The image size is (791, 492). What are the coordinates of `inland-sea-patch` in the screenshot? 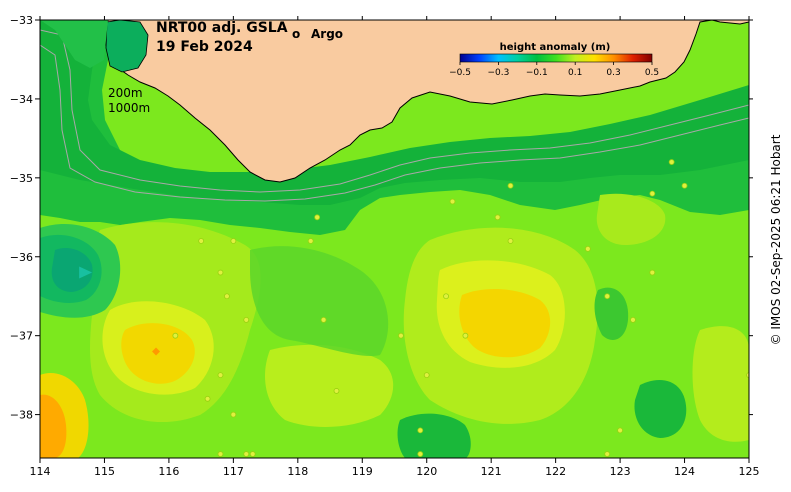 It's located at (127, 46).